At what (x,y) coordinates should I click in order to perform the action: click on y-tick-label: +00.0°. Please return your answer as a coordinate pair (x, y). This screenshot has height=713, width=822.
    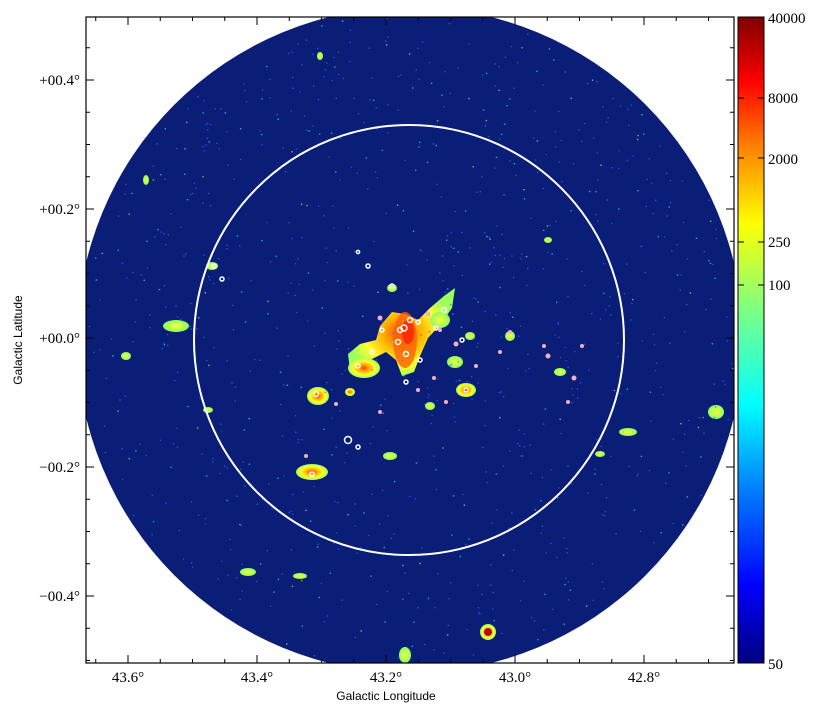
    Looking at the image, I should click on (59, 339).